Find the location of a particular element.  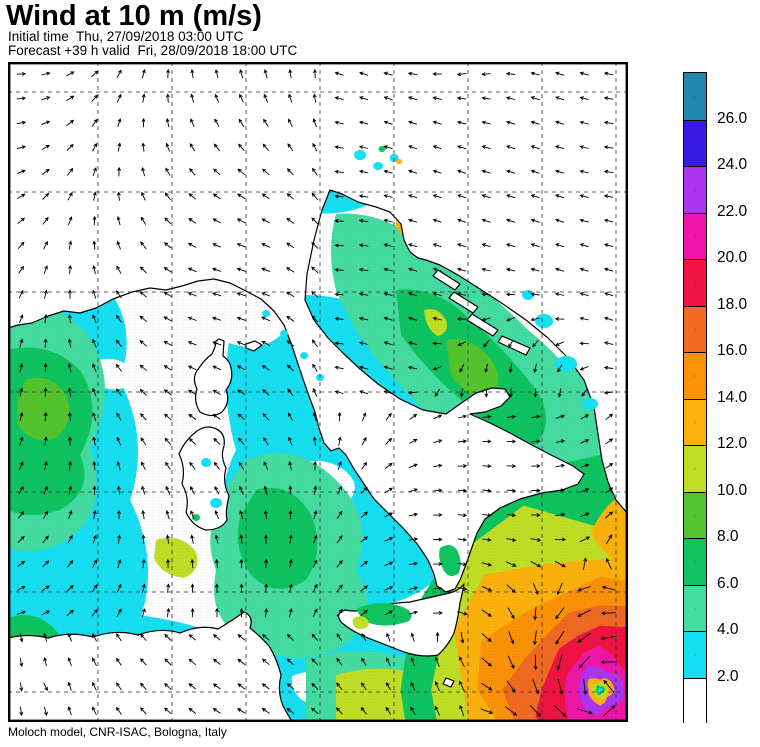

colorbar is located at coordinates (695, 398).